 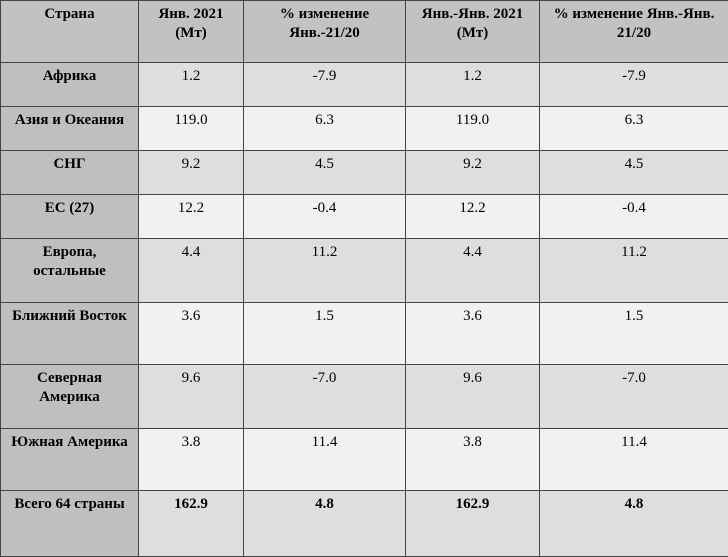 I want to click on header-cell: Страна, so click(x=70, y=32).